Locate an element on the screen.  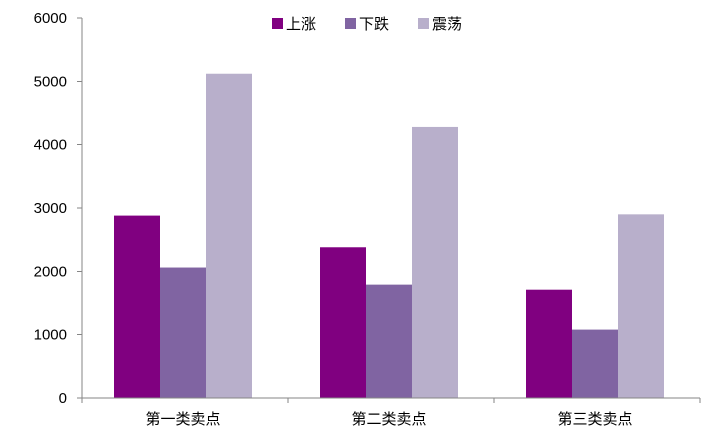
x-category-label: 第一类卖点 is located at coordinates (182, 419).